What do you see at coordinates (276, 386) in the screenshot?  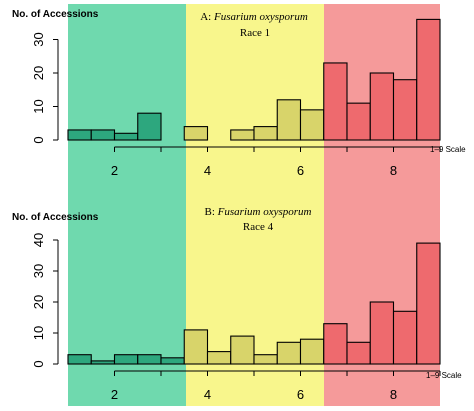 I see `panel-b-xaxis: 2 4 6 8` at bounding box center [276, 386].